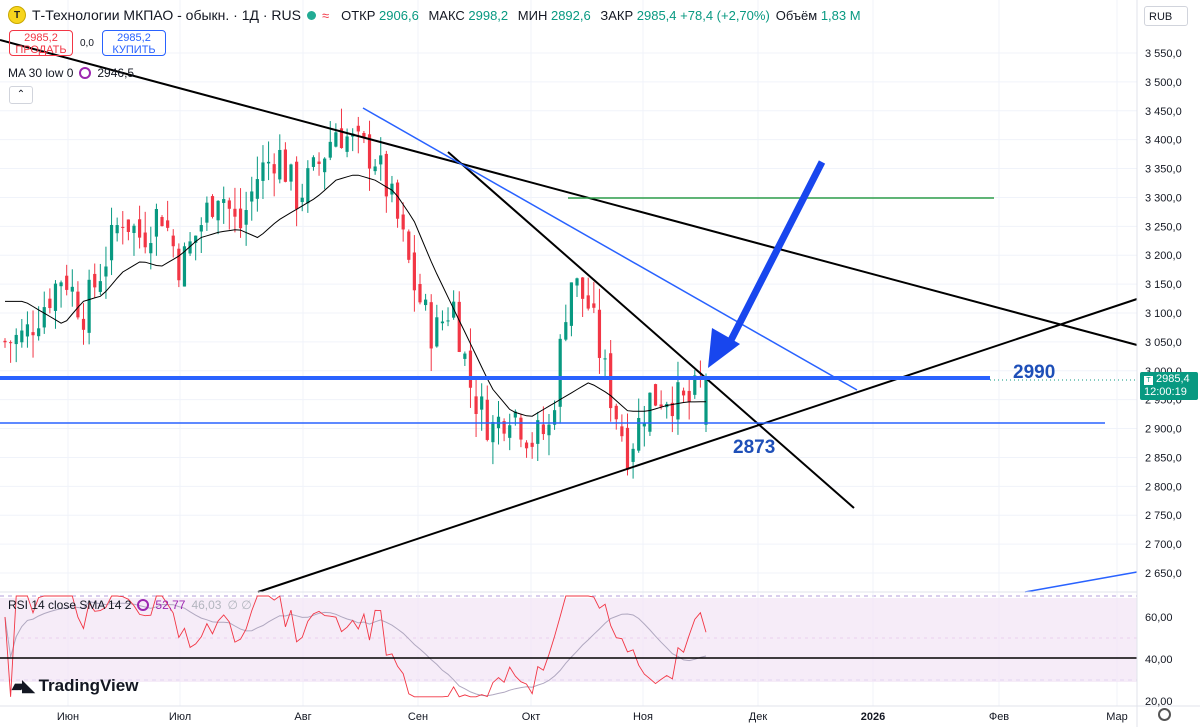 Image resolution: width=1200 pixels, height=727 pixels. Describe the element at coordinates (1163, 141) in the screenshot. I see `price-tick-label: 3 400,0` at that location.